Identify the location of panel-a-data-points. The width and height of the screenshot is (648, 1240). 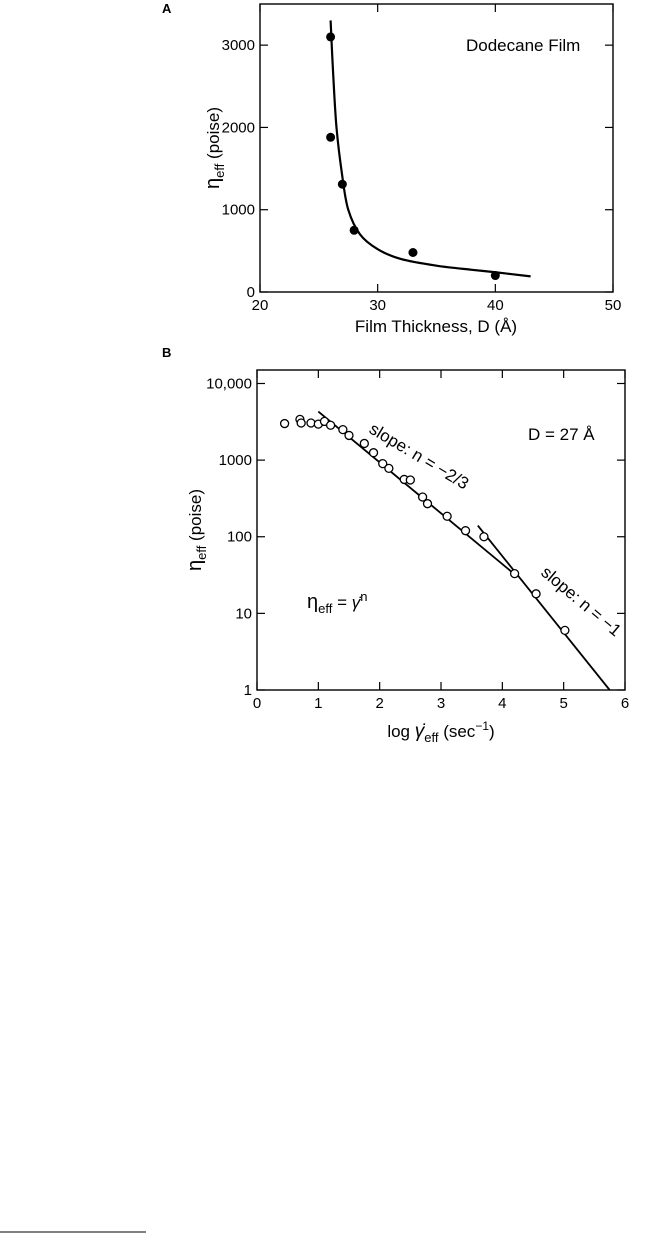
(413, 156).